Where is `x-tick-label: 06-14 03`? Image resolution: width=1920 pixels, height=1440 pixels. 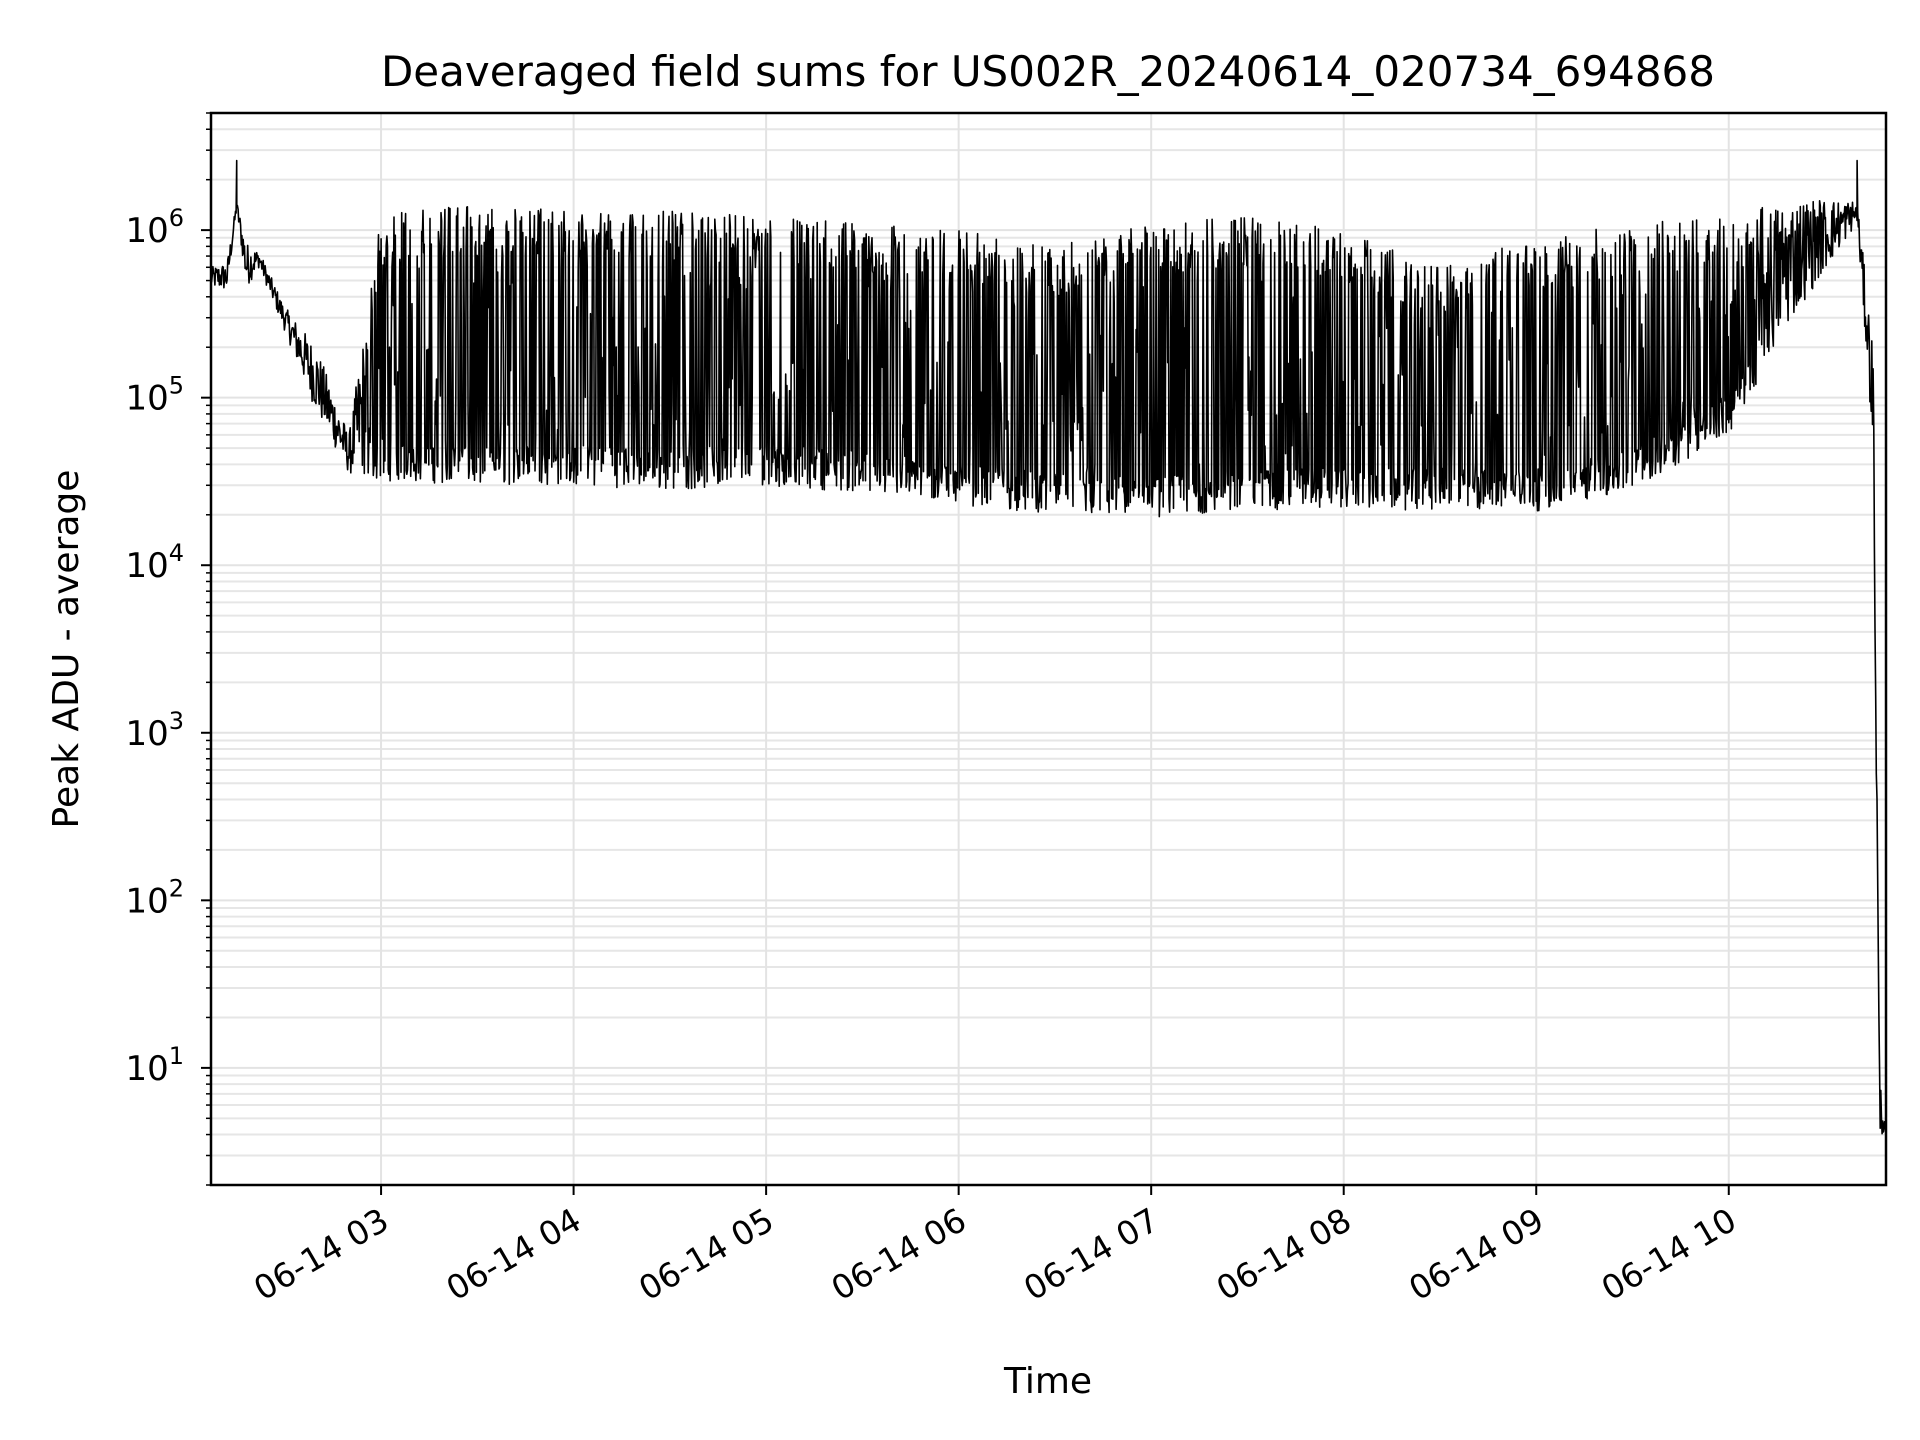
x-tick-label: 06-14 03 is located at coordinates (321, 1254).